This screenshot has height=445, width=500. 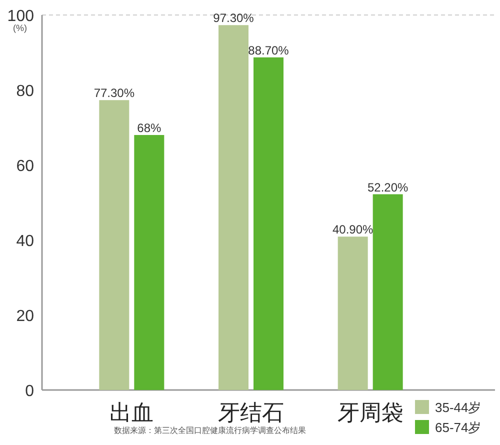 What do you see at coordinates (114, 93) in the screenshot?
I see `data-label: 77.30%` at bounding box center [114, 93].